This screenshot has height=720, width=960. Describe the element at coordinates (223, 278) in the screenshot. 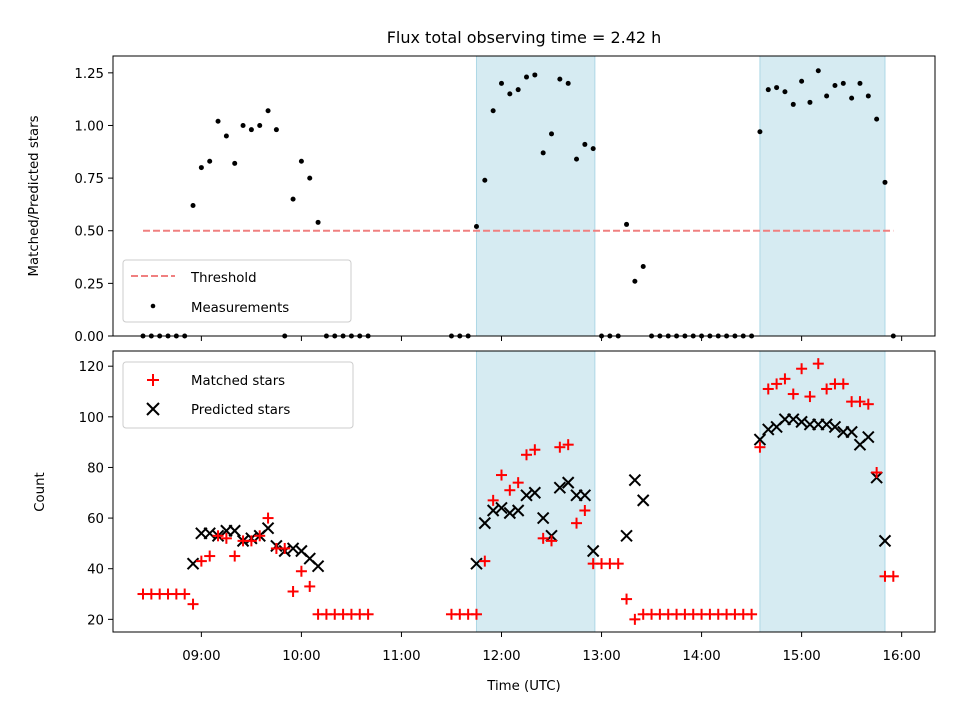

I see `legend-threshold-label: Threshold` at that location.